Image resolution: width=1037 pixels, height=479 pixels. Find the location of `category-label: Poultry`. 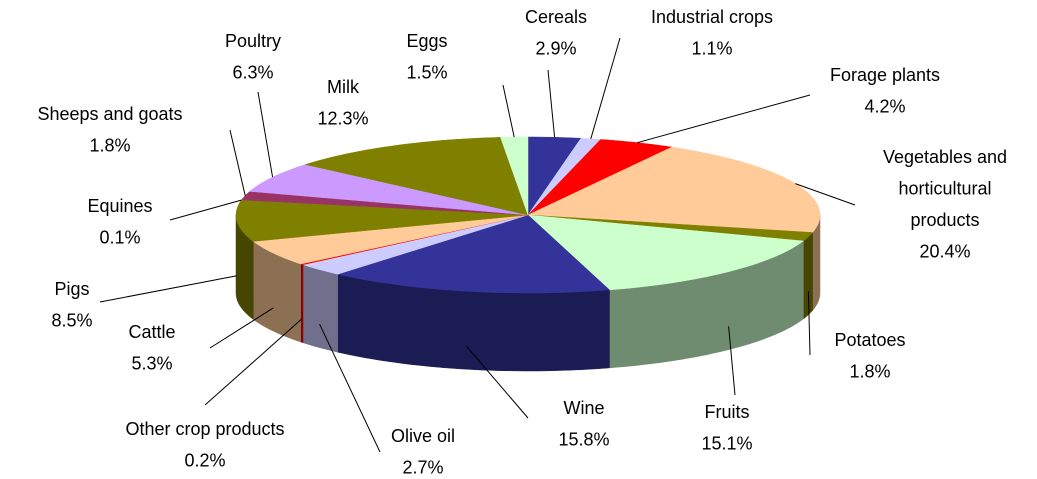

category-label: Poultry is located at coordinates (253, 41).